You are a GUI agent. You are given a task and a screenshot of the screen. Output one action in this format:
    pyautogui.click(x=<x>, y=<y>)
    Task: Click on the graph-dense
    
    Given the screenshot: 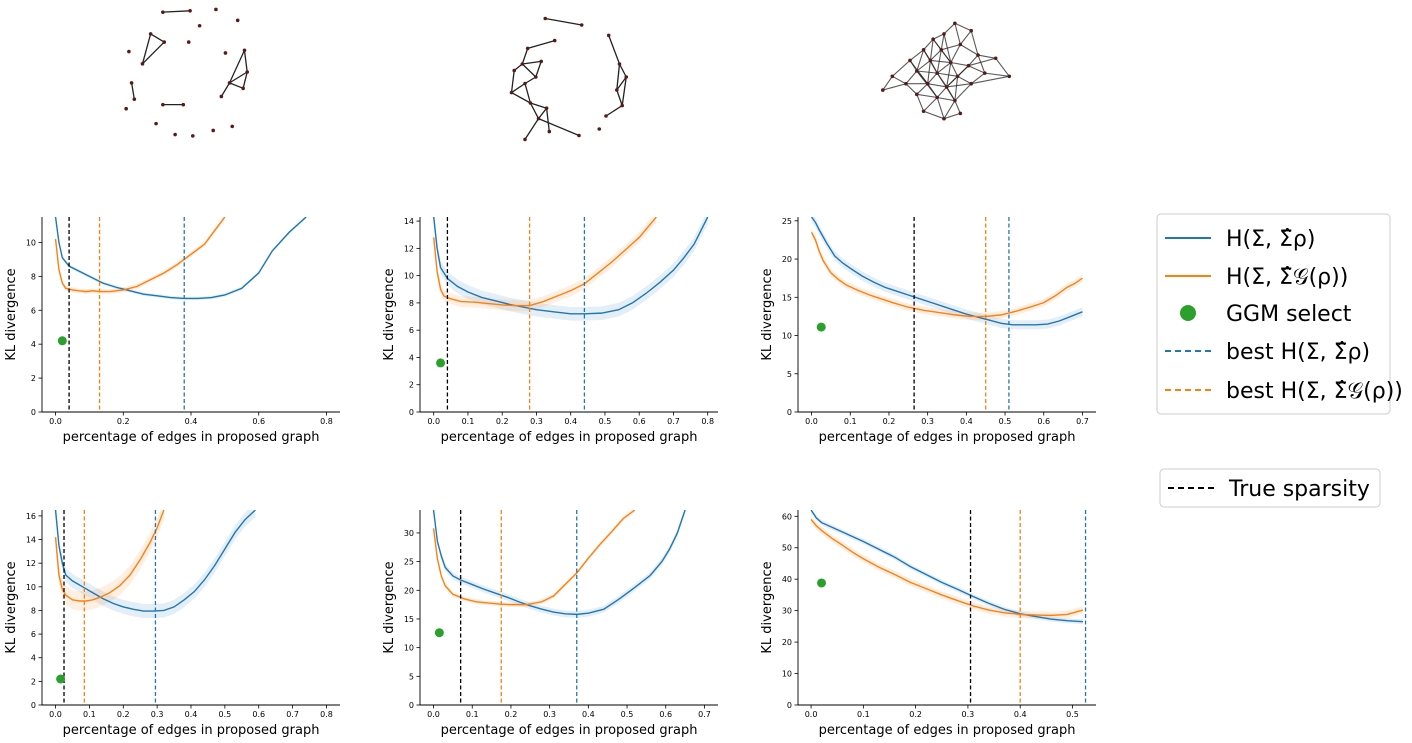 What is the action you would take?
    pyautogui.click(x=946, y=71)
    